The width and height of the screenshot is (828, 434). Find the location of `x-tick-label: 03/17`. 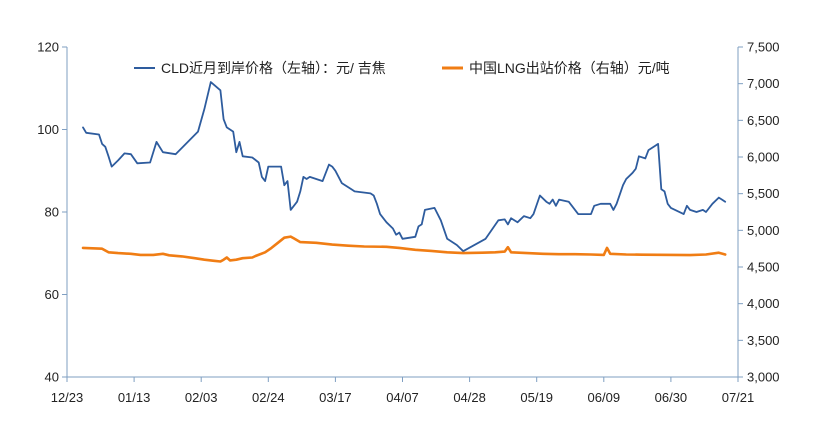

x-tick-label: 03/17 is located at coordinates (335, 397).